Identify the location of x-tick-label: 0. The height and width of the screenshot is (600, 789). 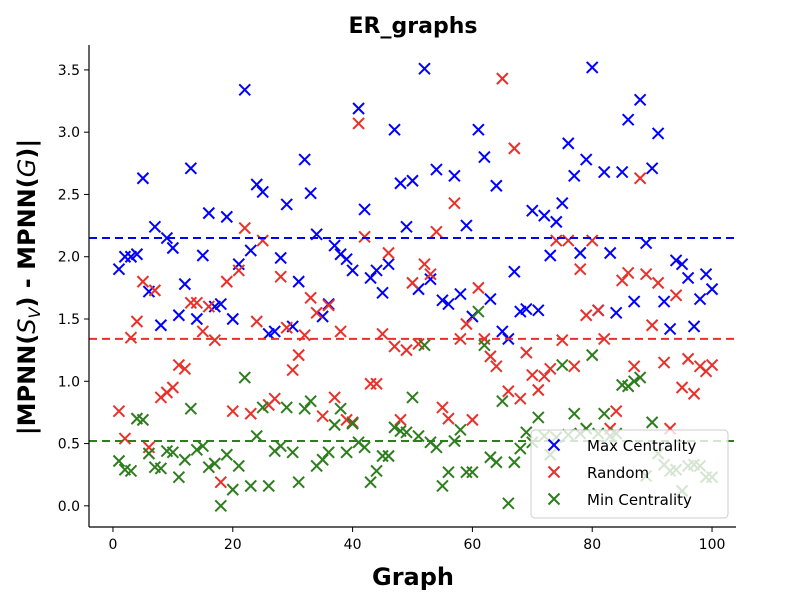
(113, 545).